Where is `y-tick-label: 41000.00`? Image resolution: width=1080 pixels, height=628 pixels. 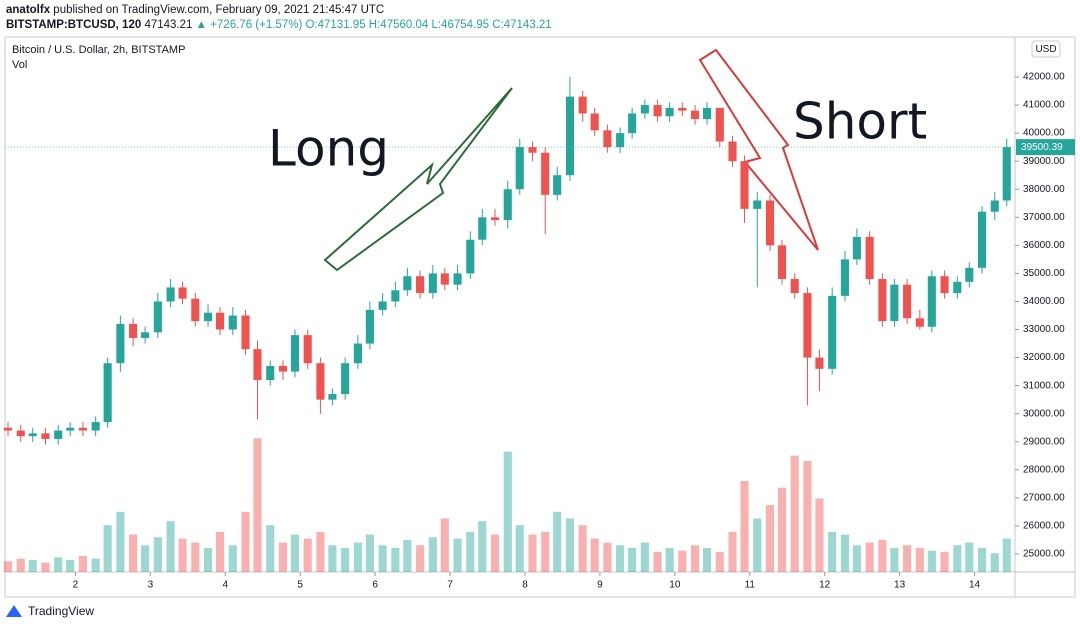
y-tick-label: 41000.00 is located at coordinates (1044, 105).